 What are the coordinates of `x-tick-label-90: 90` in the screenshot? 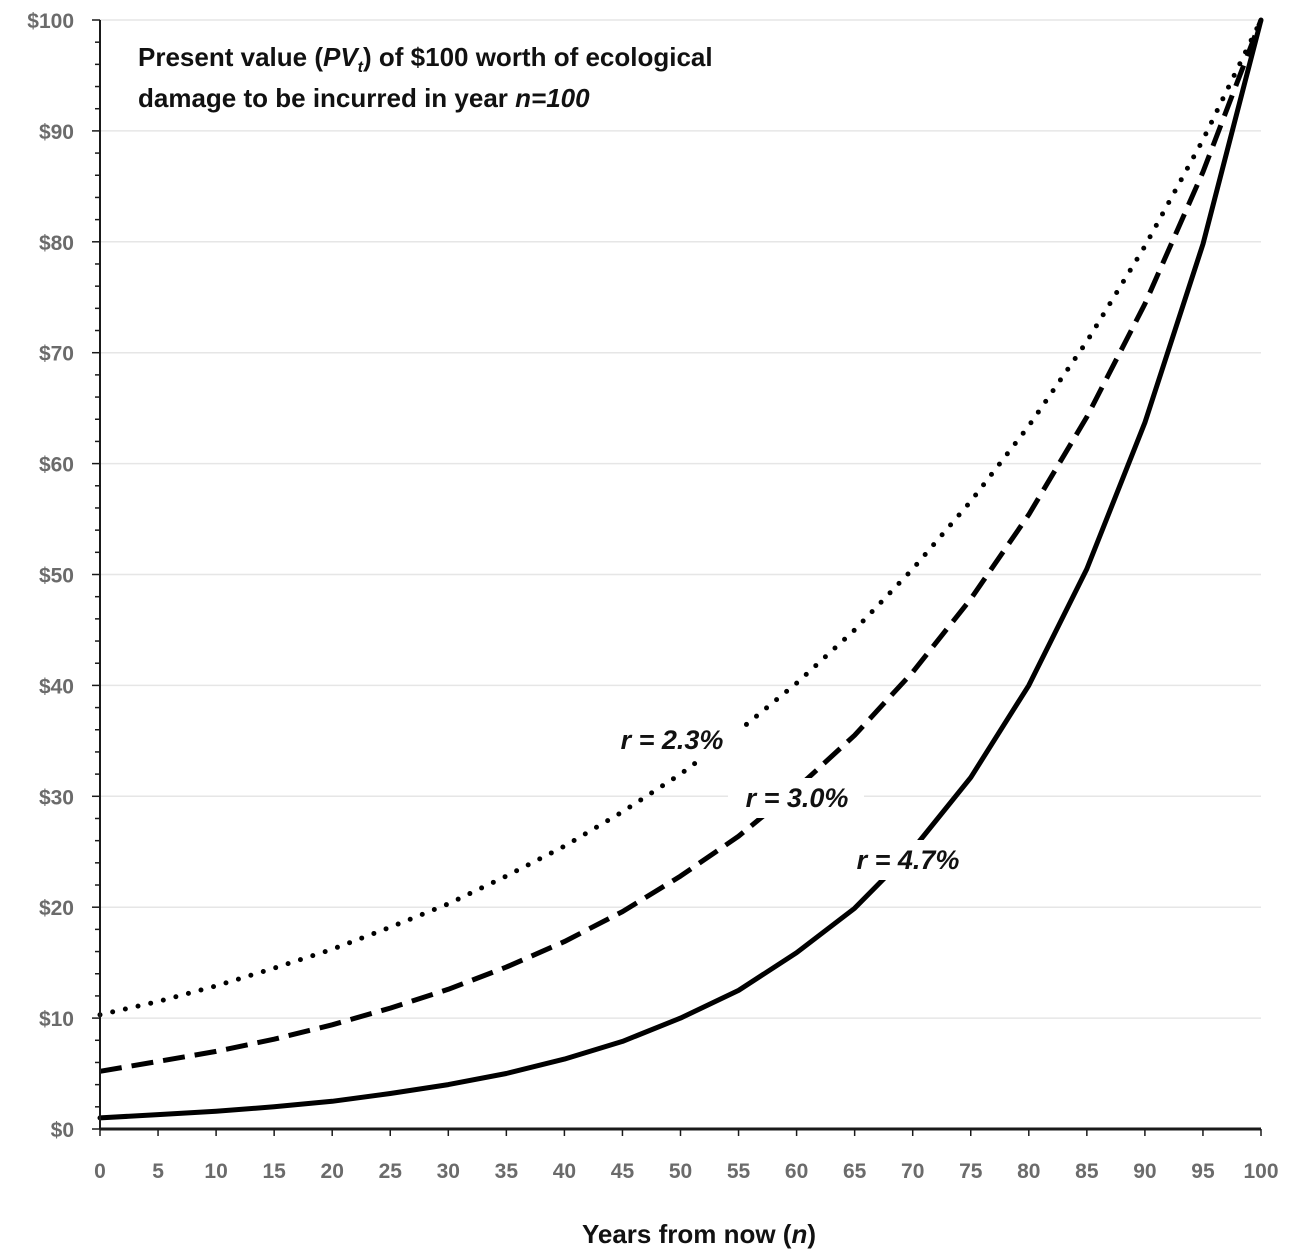 It's located at (1144, 1171).